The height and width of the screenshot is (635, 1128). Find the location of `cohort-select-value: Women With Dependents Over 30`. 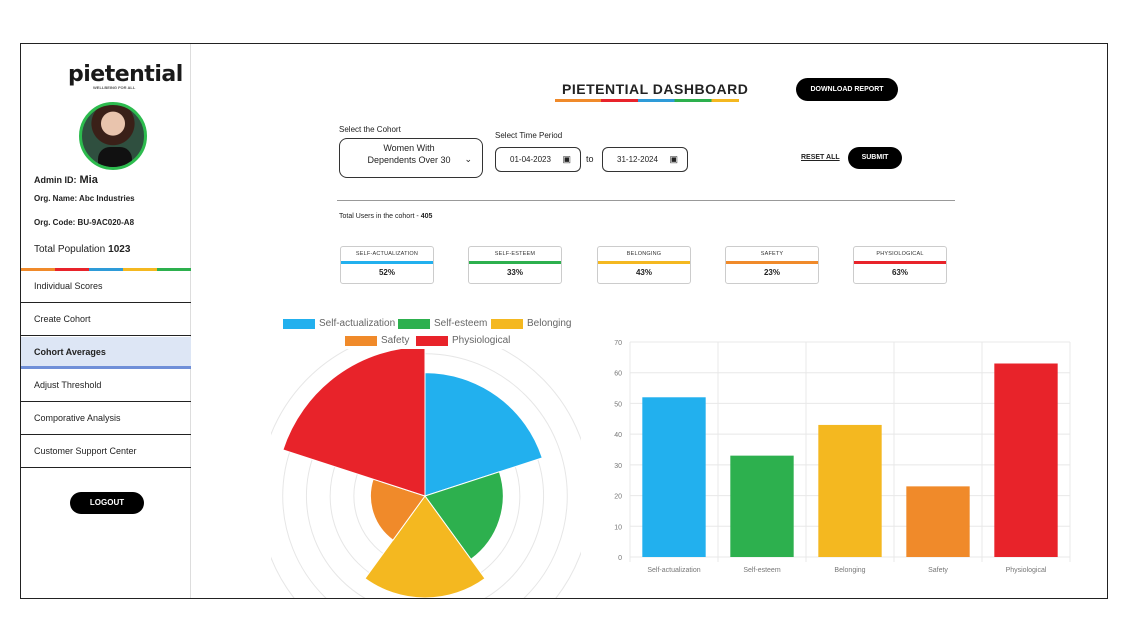

cohort-select-value: Women With Dependents Over 30 is located at coordinates (409, 154).